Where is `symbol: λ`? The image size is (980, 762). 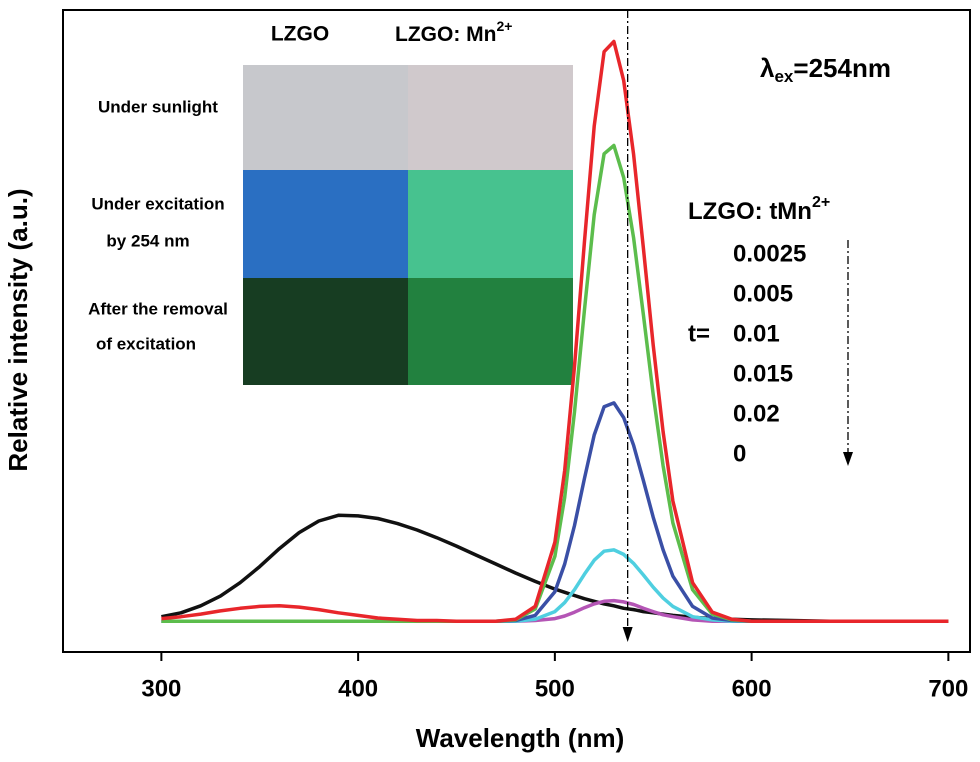
symbol: λ is located at coordinates (767, 68).